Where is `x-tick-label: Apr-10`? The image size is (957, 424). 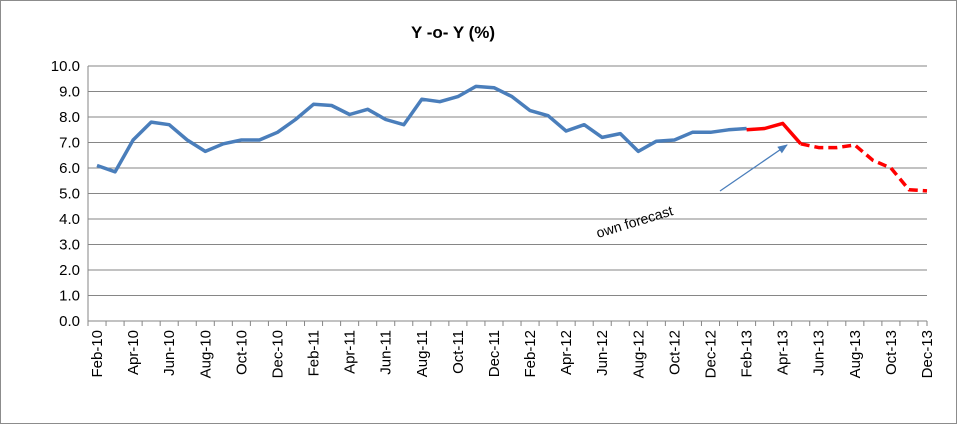
x-tick-label: Apr-10 is located at coordinates (133, 352).